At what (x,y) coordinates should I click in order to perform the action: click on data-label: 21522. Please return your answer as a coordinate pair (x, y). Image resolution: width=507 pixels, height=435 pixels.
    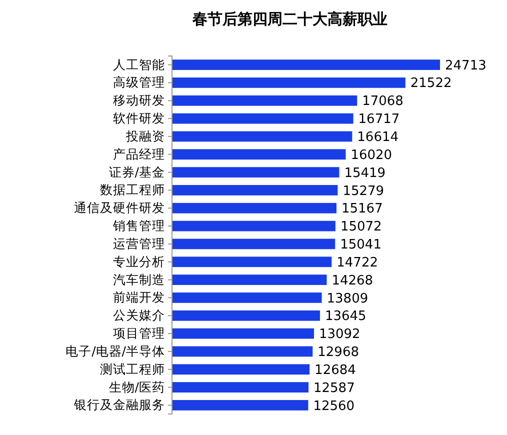
    Looking at the image, I should click on (431, 84).